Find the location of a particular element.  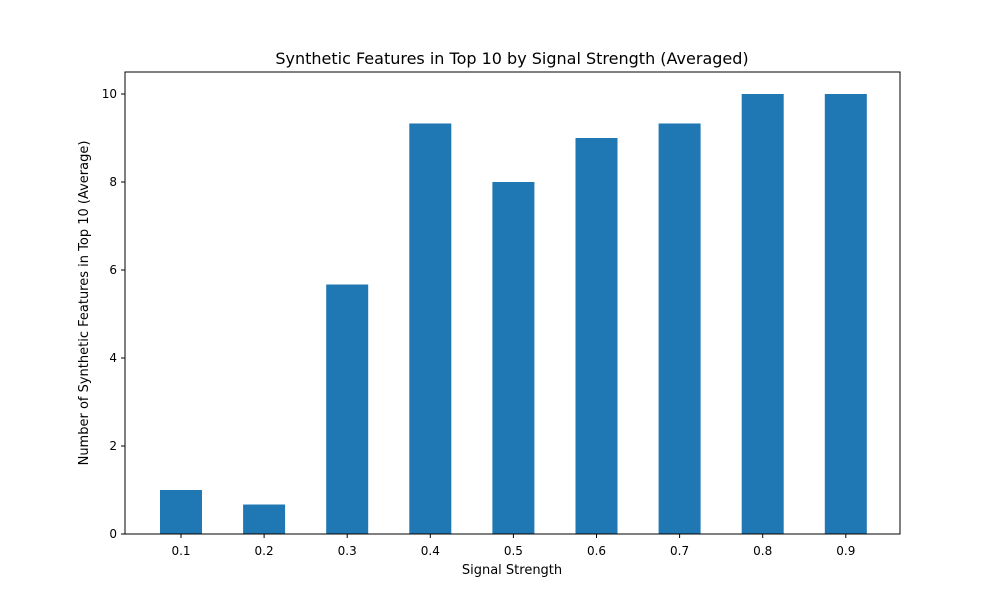

y-tick-label: 2 is located at coordinates (113, 446).